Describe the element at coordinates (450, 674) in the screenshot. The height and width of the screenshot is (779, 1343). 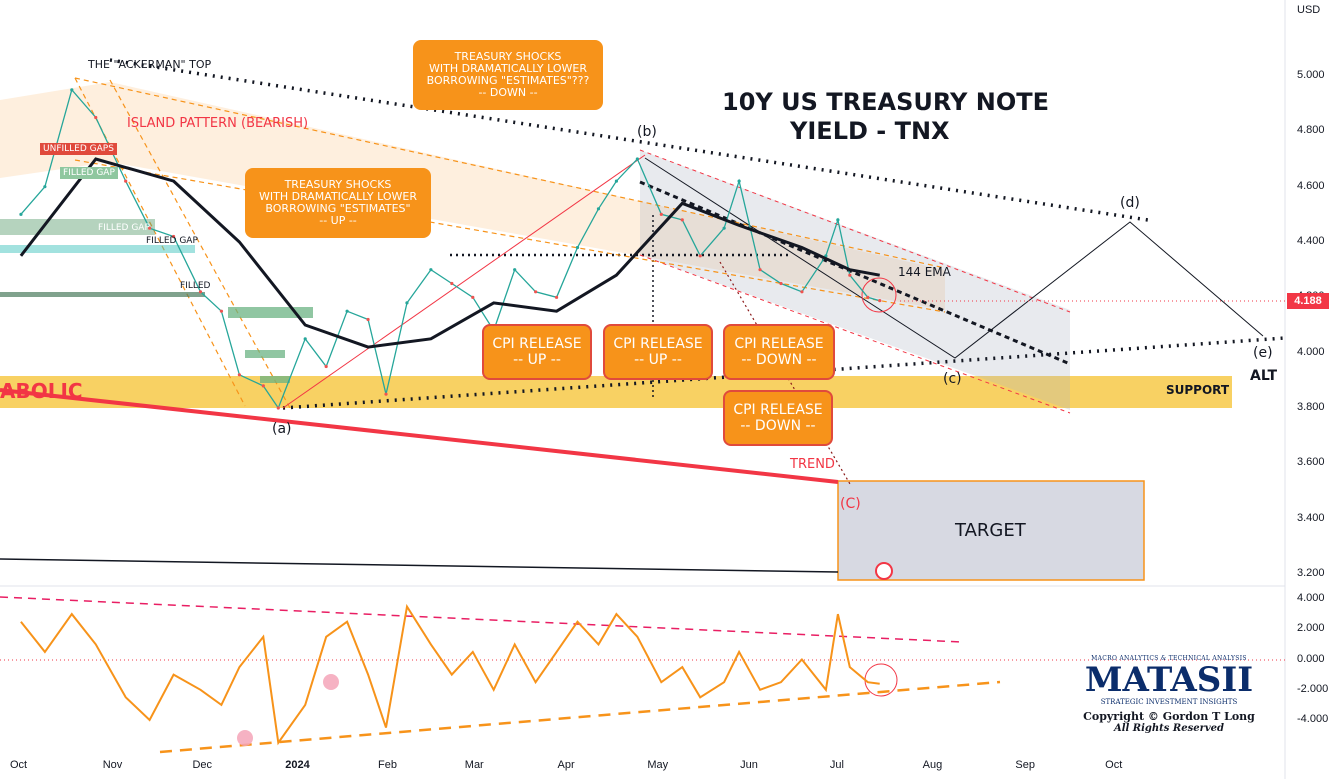
I see `oscillator-line` at that location.